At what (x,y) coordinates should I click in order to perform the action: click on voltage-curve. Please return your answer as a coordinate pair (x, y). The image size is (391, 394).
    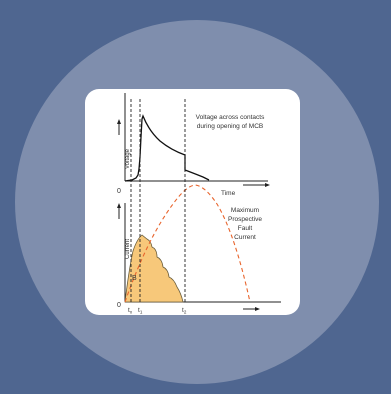
    Looking at the image, I should click on (167, 148).